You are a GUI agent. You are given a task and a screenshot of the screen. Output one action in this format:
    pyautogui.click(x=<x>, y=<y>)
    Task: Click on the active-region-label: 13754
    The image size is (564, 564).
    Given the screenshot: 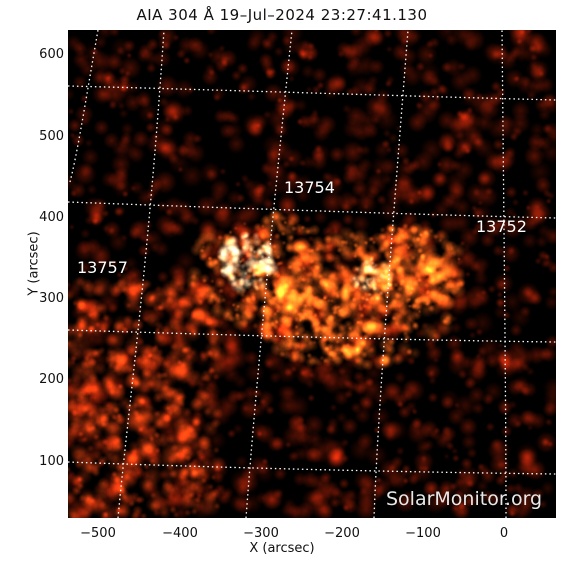 What is the action you would take?
    pyautogui.click(x=309, y=187)
    